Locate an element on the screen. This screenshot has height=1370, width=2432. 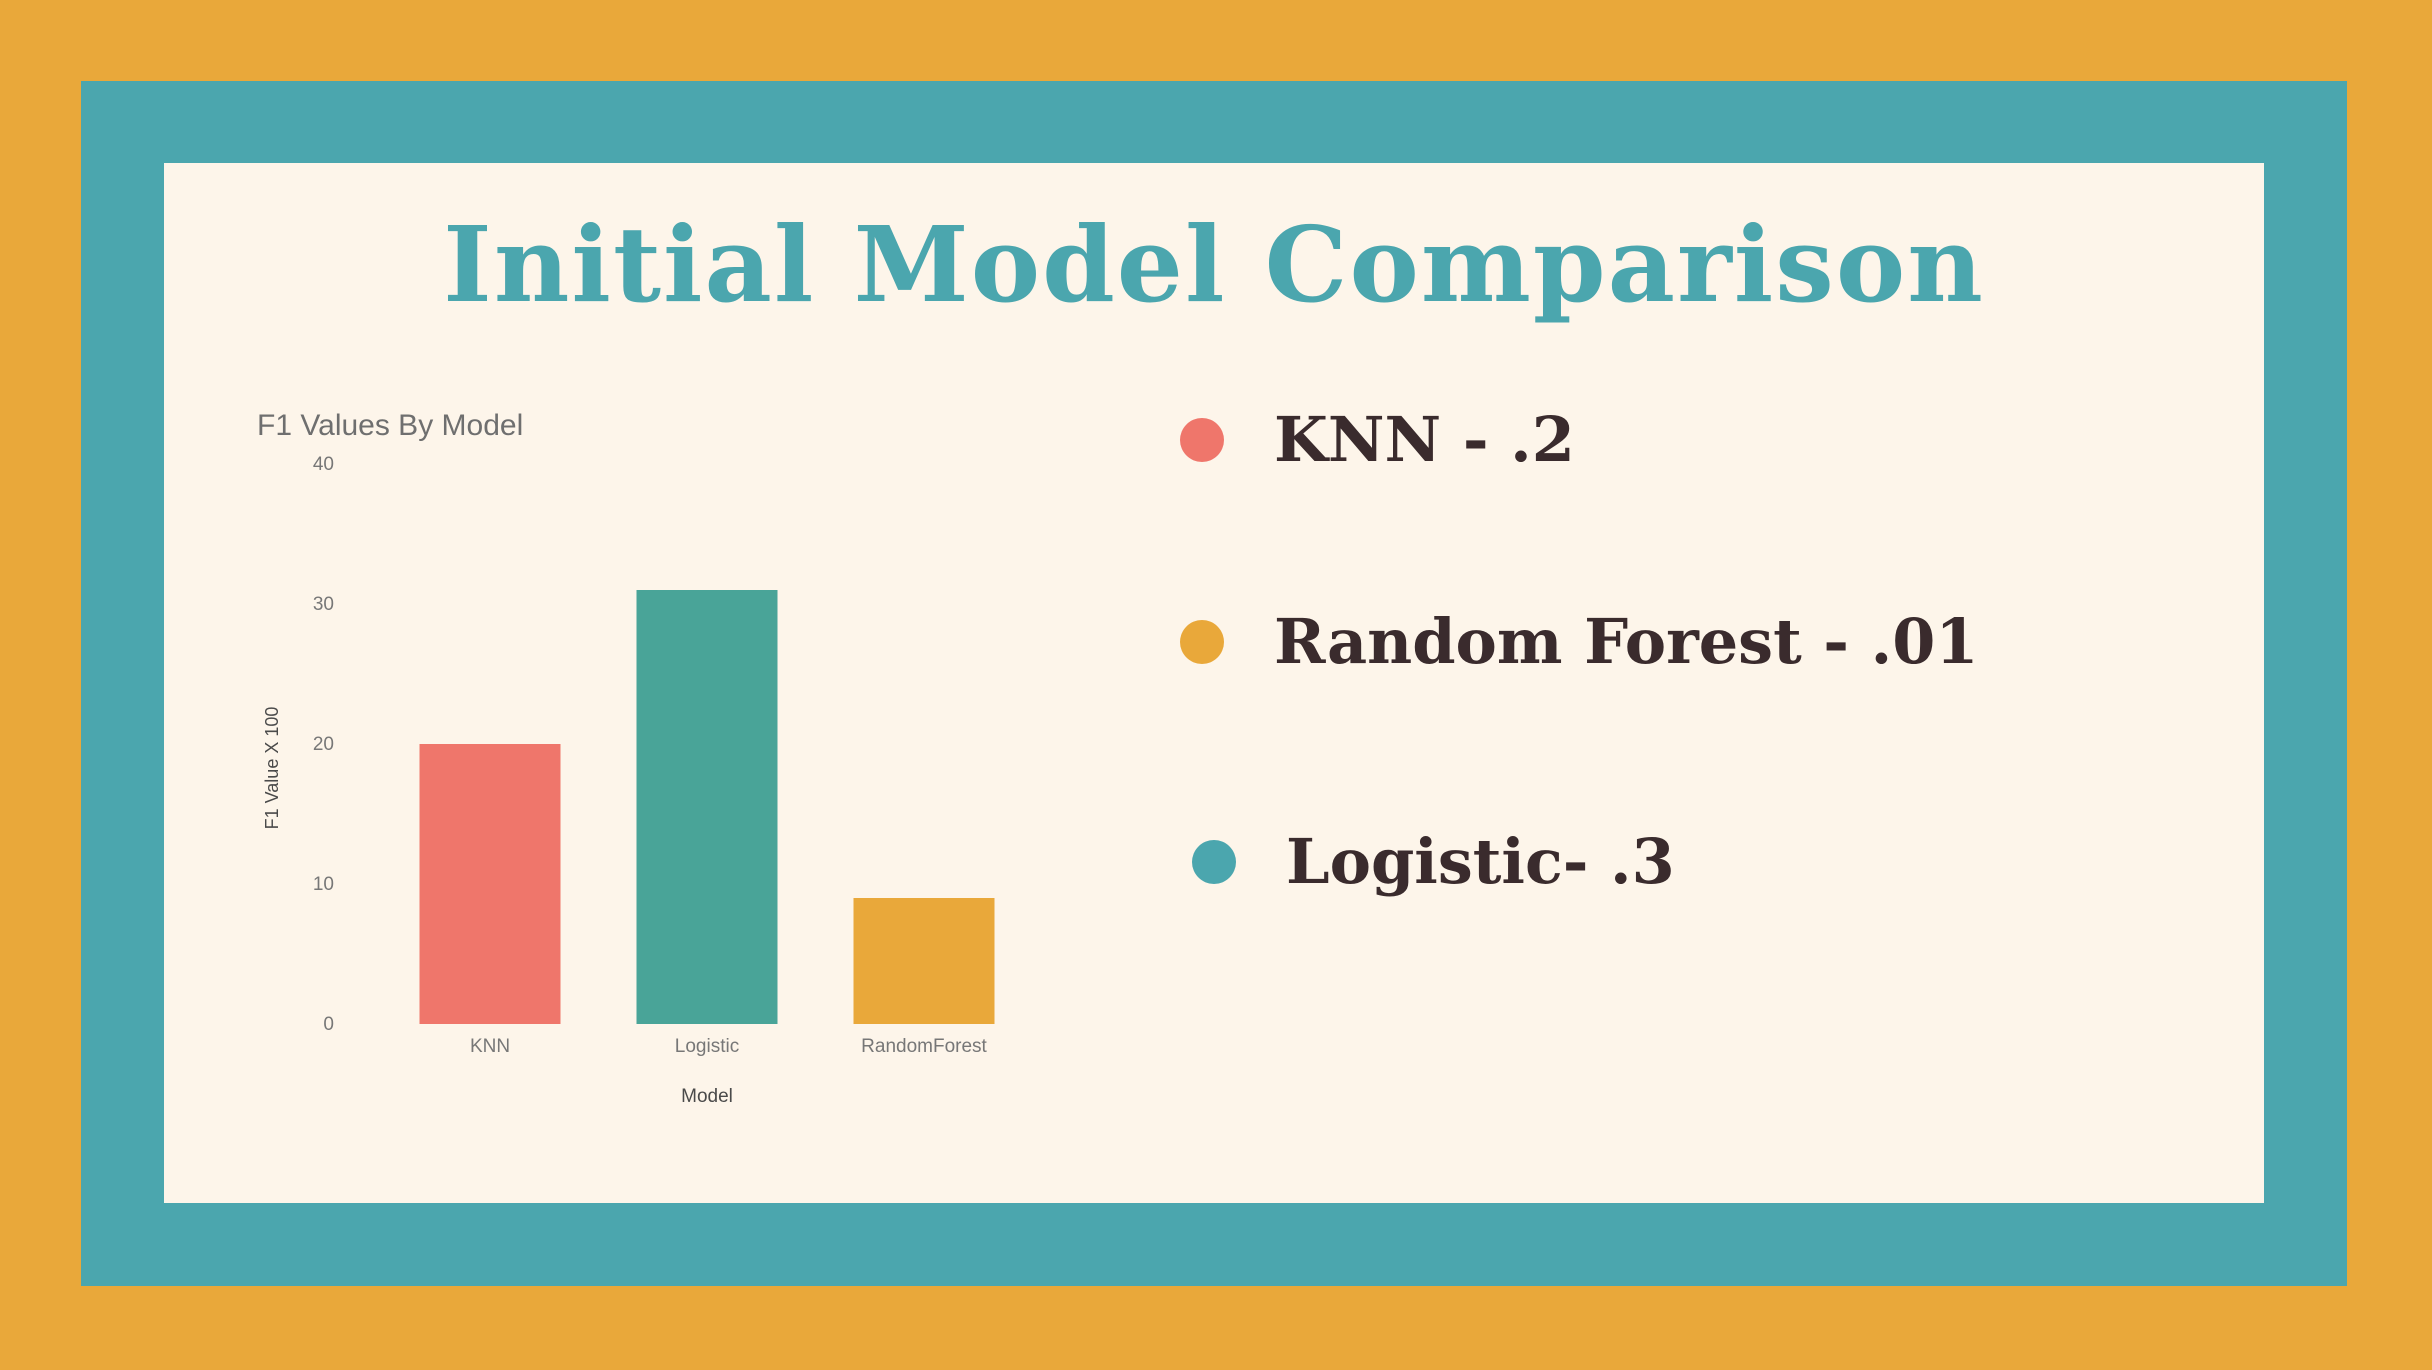
slide-title: Initial Model Comparison is located at coordinates (1214, 264).